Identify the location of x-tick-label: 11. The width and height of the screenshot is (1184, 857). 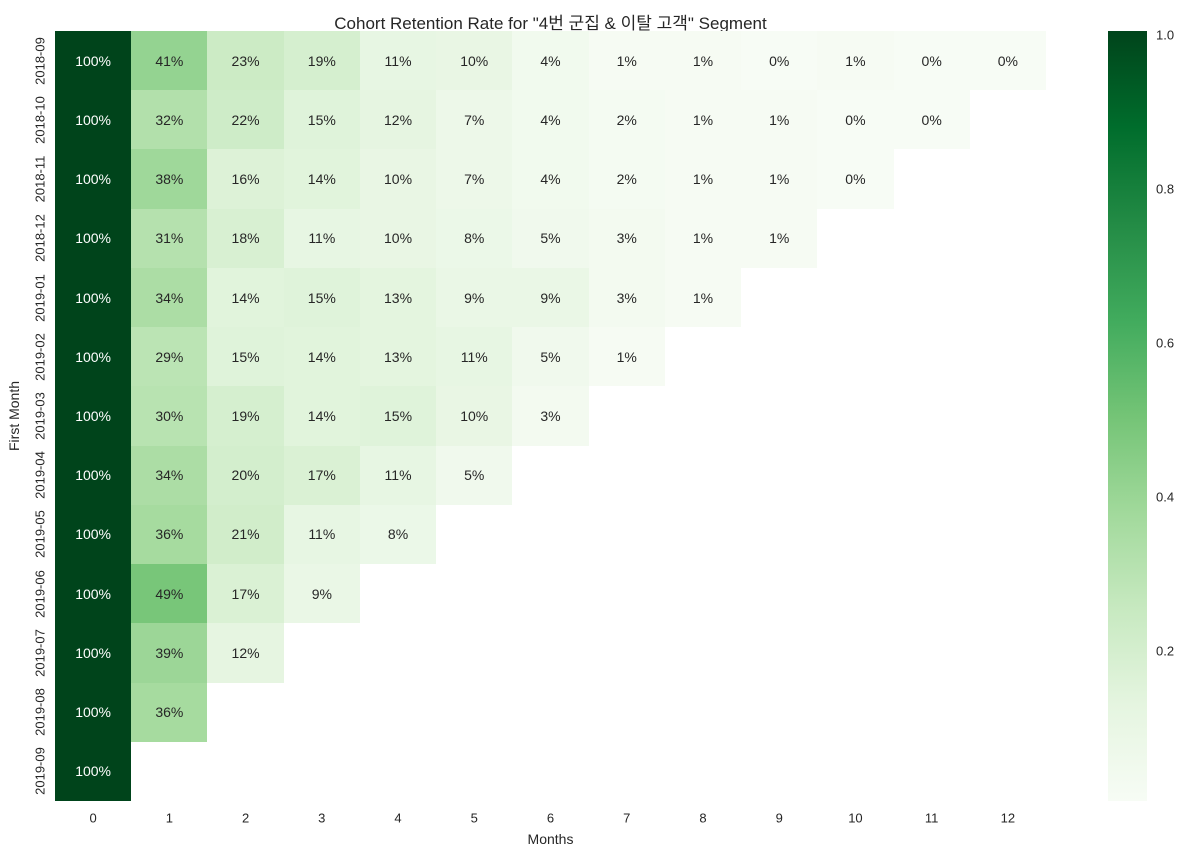
(931, 818).